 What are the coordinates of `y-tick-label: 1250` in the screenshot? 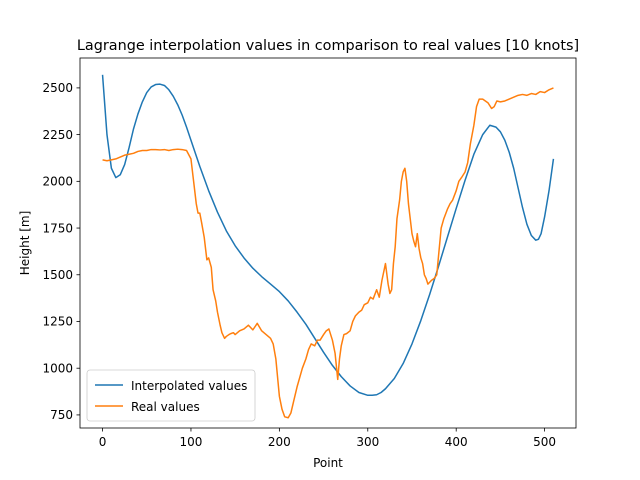 It's located at (57, 322).